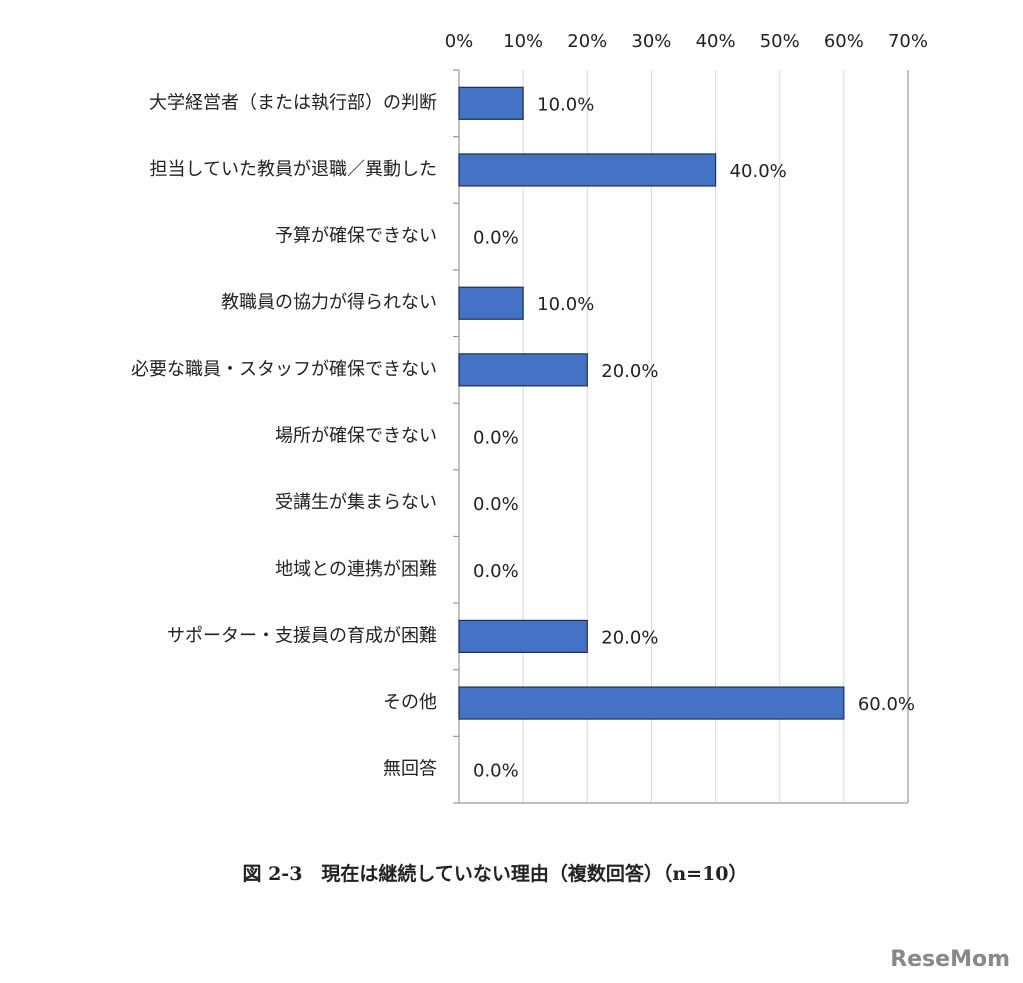 The height and width of the screenshot is (983, 1023). What do you see at coordinates (780, 41) in the screenshot?
I see `x-tick-label: 50%` at bounding box center [780, 41].